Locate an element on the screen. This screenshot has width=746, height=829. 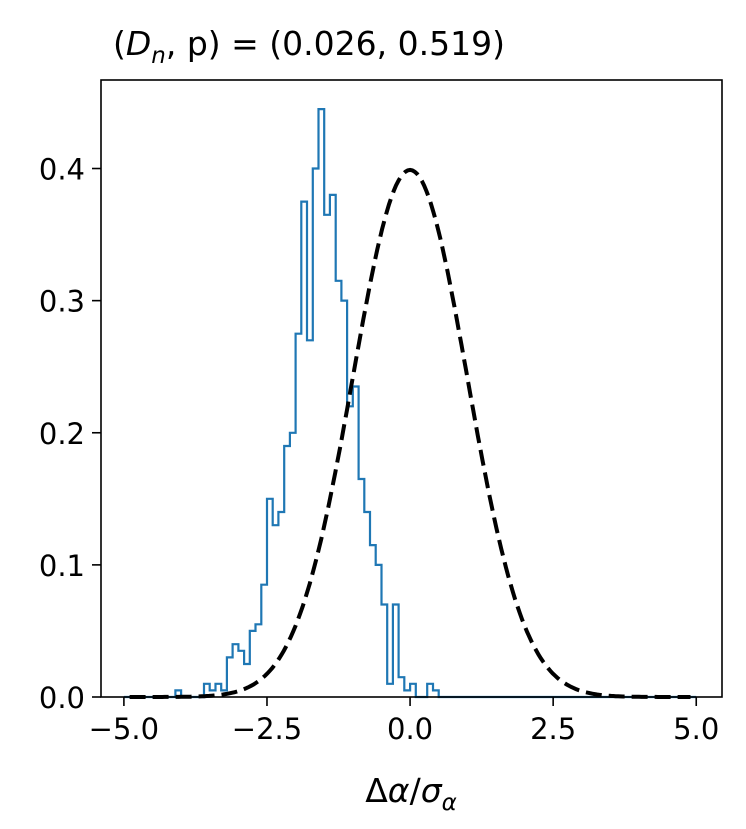
chart-title: (Dn, p) = (0.026, 0.519) is located at coordinates (309, 46).